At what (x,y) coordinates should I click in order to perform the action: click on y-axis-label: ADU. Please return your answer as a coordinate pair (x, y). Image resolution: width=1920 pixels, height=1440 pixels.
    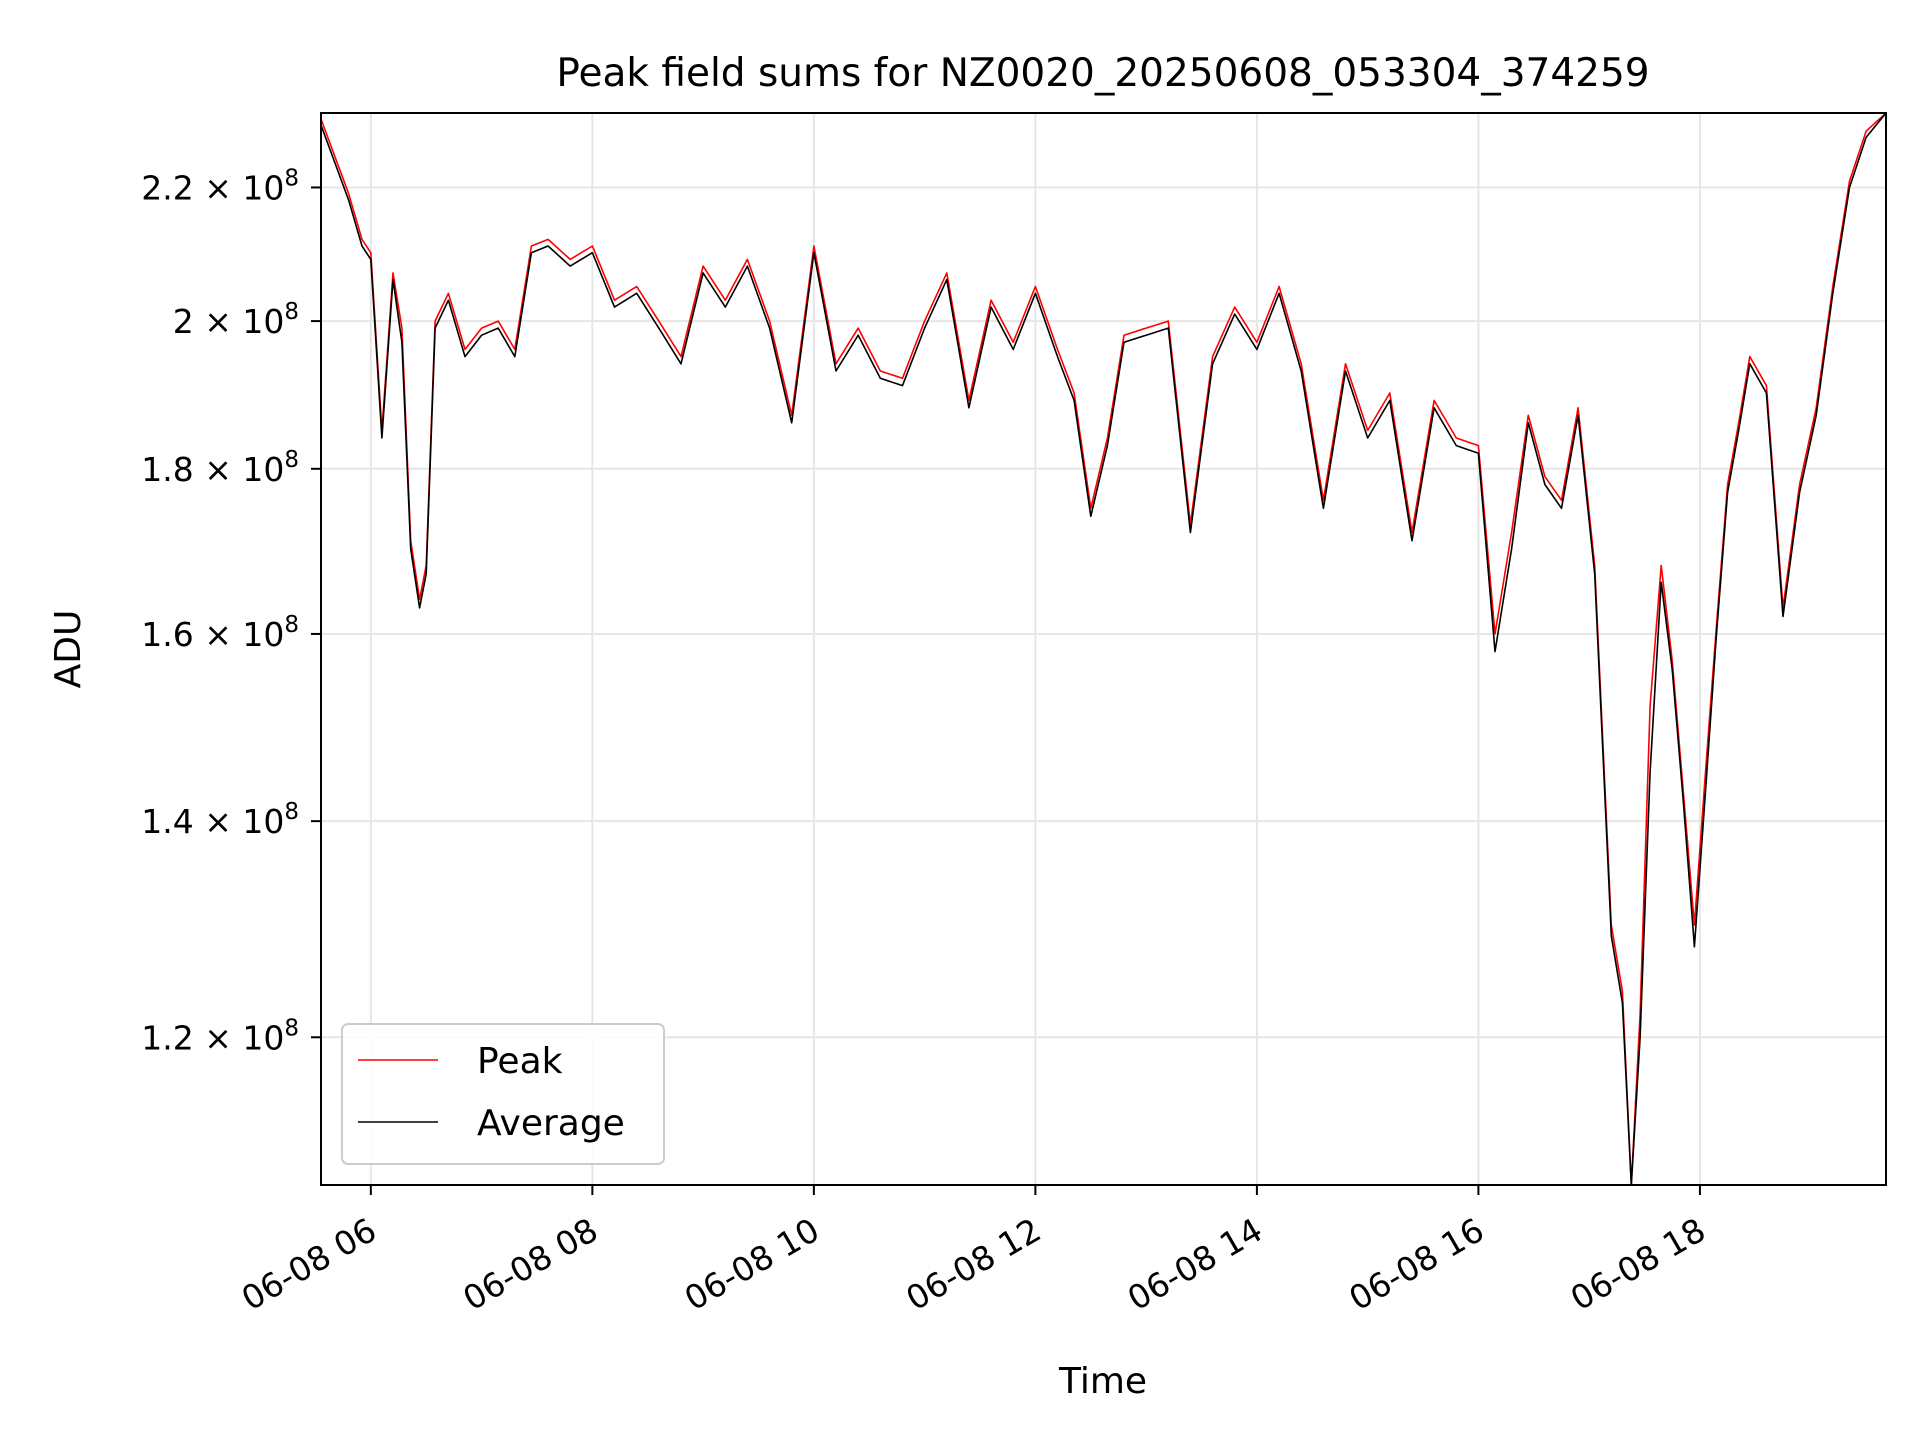
    Looking at the image, I should click on (68, 649).